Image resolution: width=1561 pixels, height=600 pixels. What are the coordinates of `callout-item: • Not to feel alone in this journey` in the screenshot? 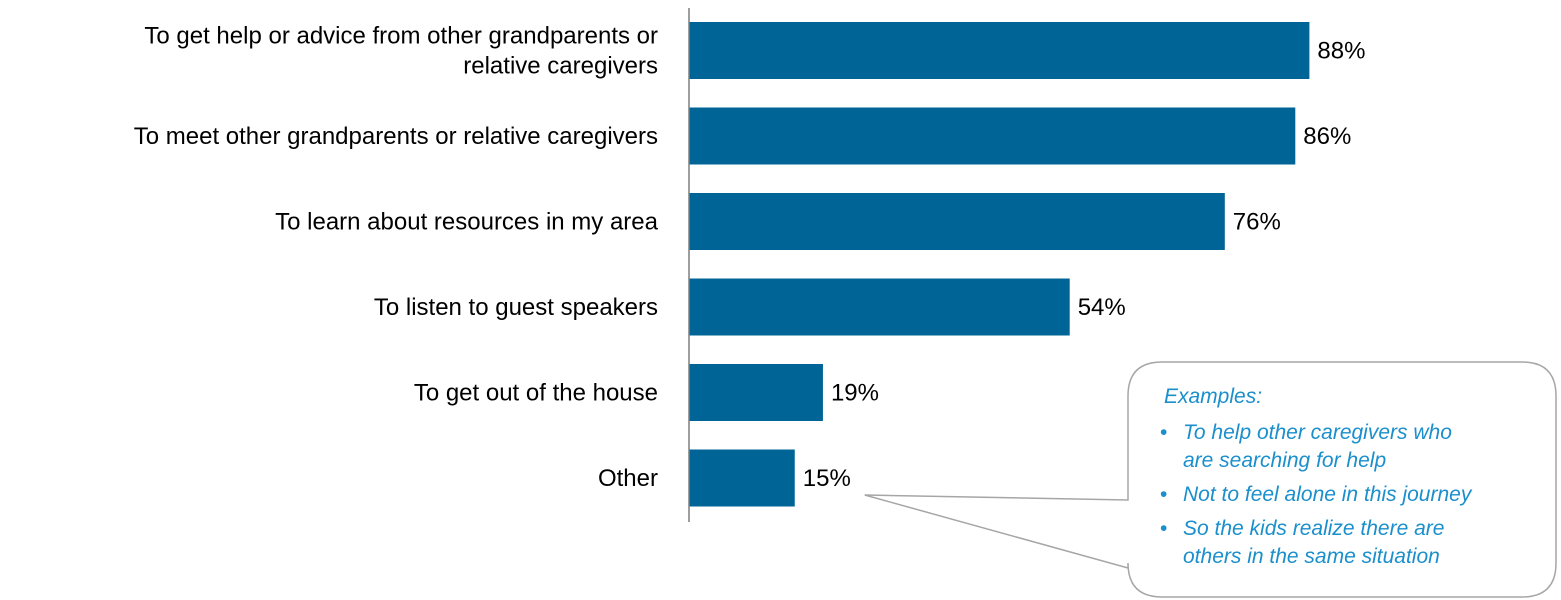 It's located at (1347, 495).